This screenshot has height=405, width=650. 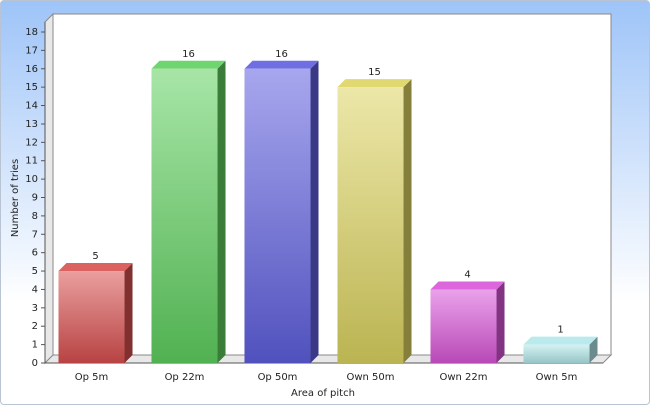 What do you see at coordinates (35, 326) in the screenshot?
I see `y-tick-label: 2` at bounding box center [35, 326].